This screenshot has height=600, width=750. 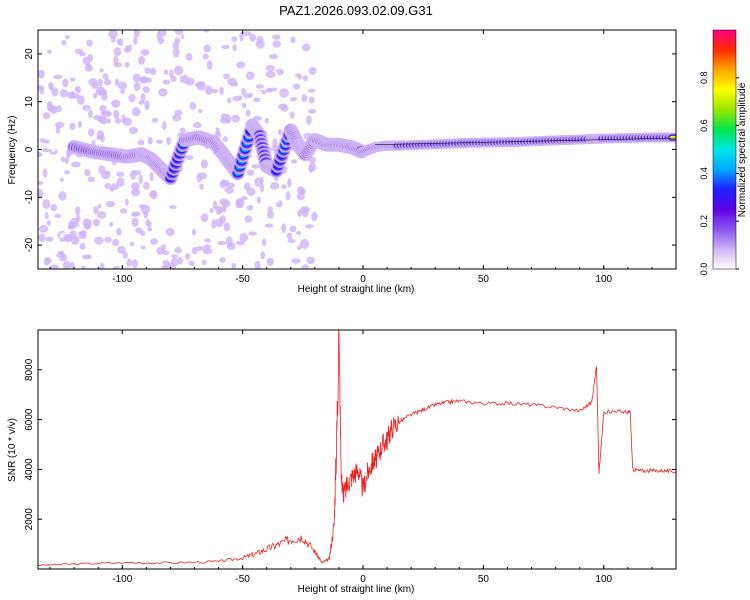 What do you see at coordinates (356, 289) in the screenshot?
I see `spectrogram-xlabel: Height of straight line (km)` at bounding box center [356, 289].